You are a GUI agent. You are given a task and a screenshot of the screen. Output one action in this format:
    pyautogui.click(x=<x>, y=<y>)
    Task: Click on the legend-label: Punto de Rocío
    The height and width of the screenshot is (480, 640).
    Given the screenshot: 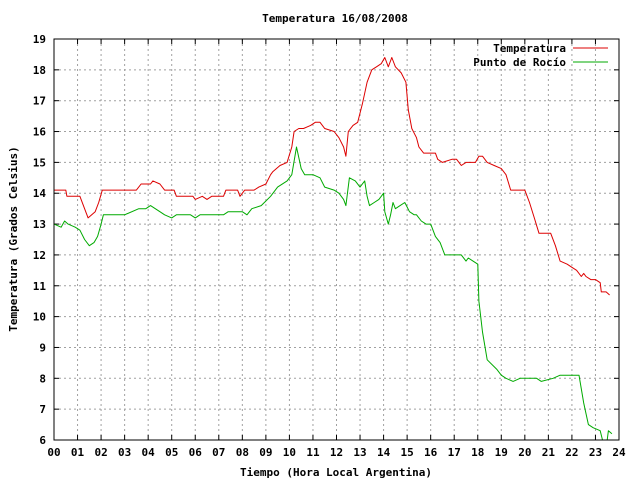 What is the action you would take?
    pyautogui.click(x=519, y=62)
    